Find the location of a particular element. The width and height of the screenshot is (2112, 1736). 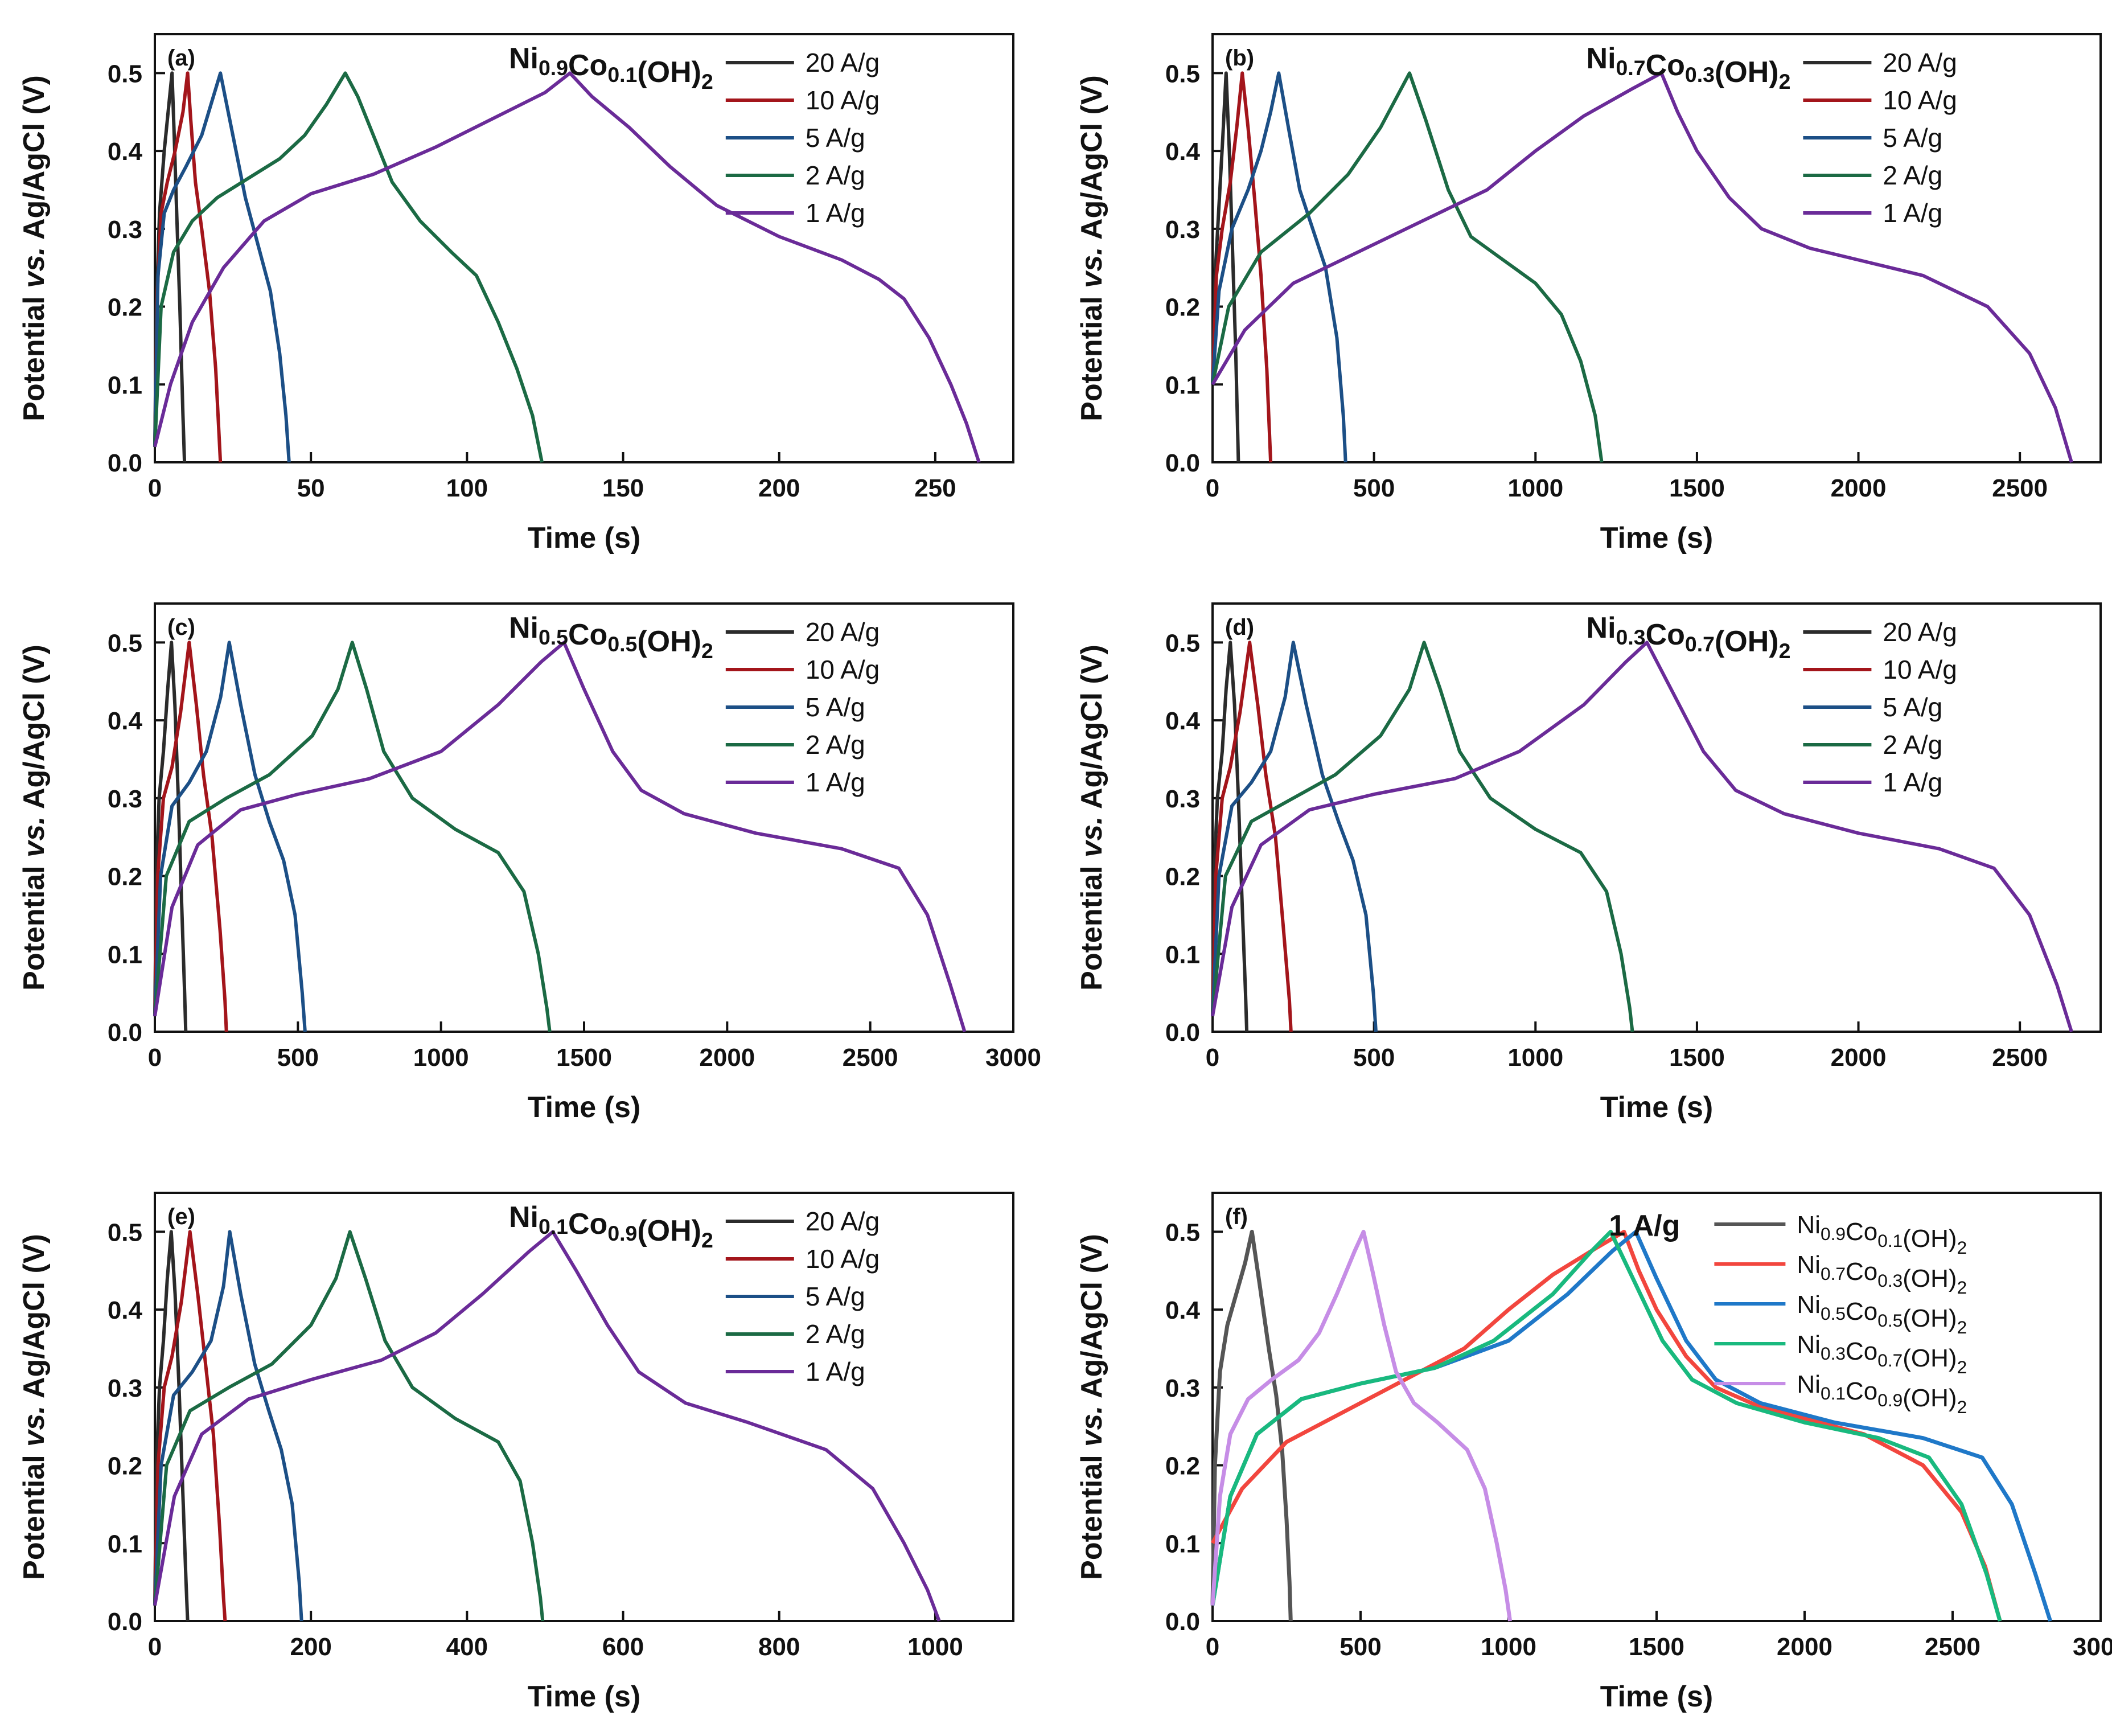

panel-title: Ni0.3Co0.7(OH)2 is located at coordinates (1689, 638).